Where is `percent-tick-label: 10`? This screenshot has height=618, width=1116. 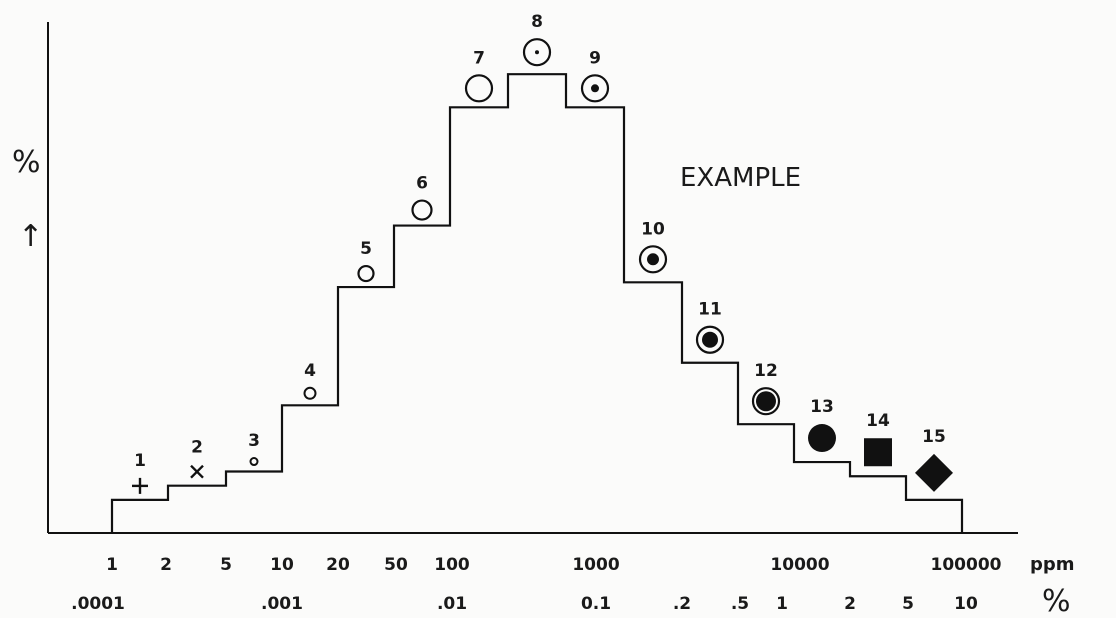 percent-tick-label: 10 is located at coordinates (966, 604).